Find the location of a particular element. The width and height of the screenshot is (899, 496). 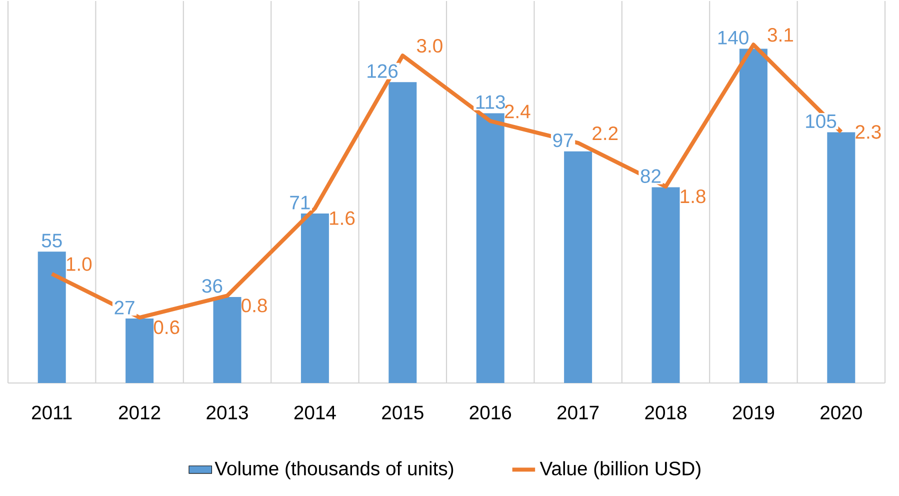

data-label: 113 is located at coordinates (490, 102).